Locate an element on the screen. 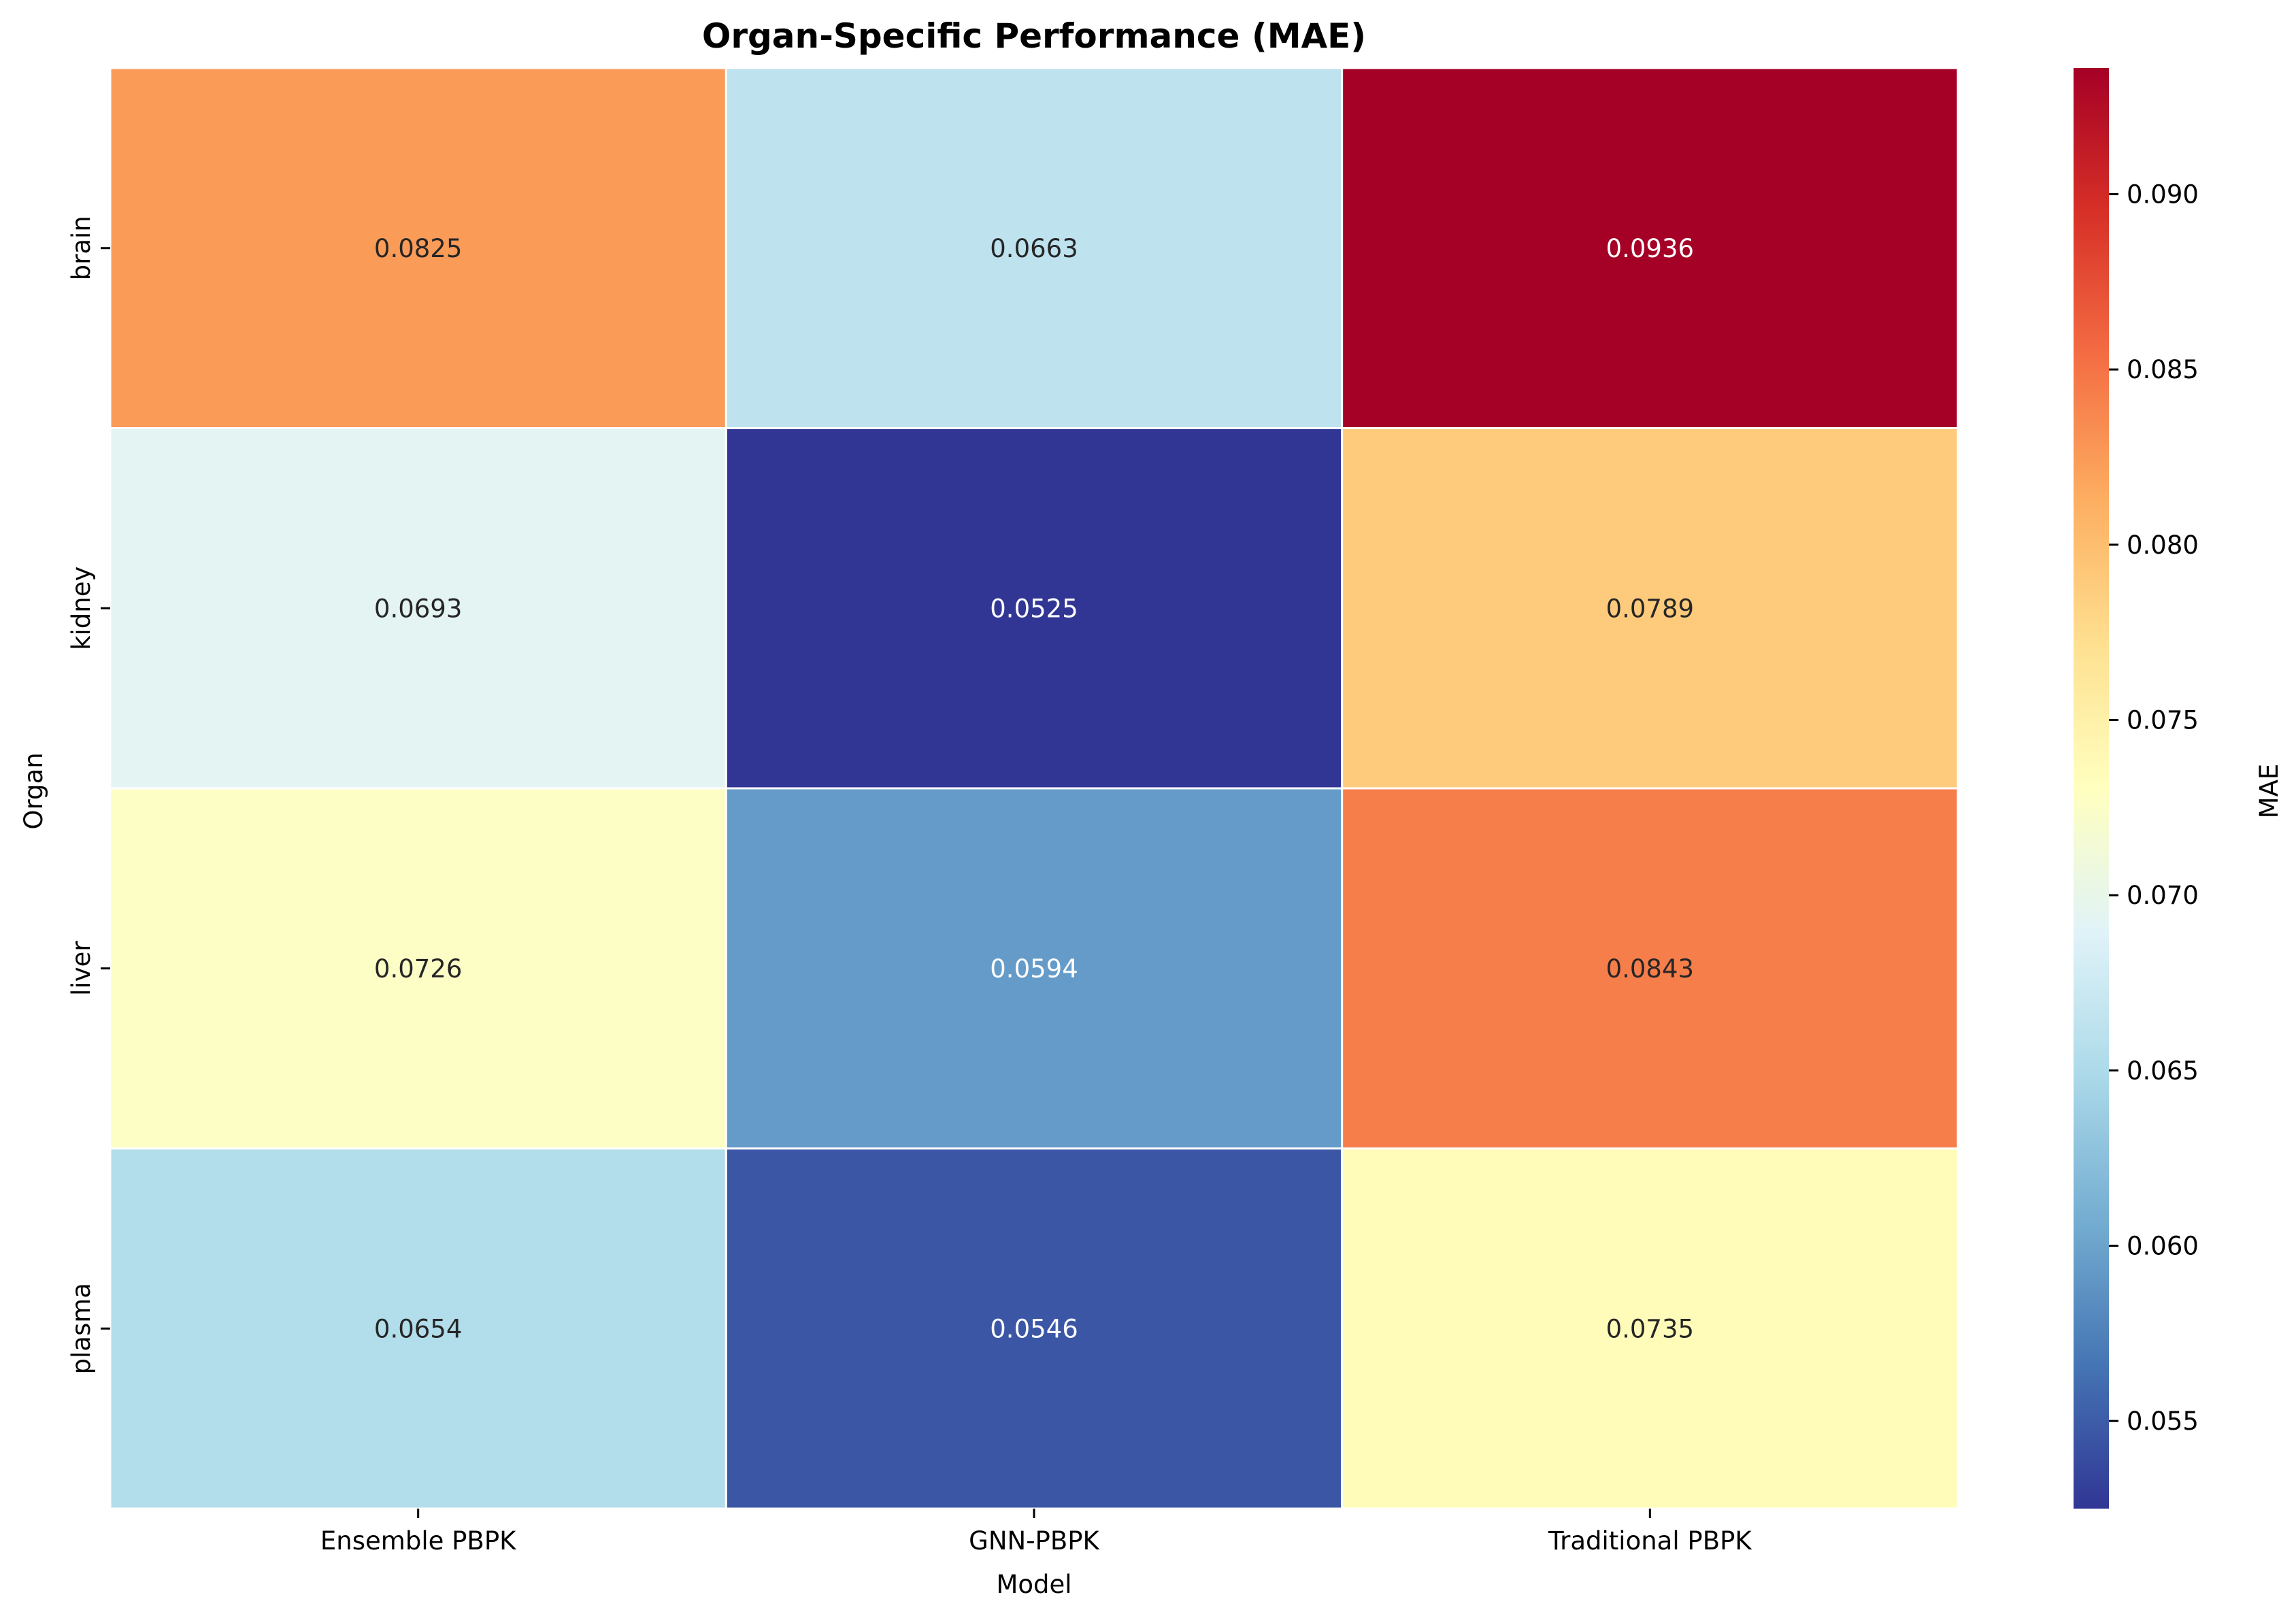 This screenshot has width=2296, height=1612. y-axis-label: Organ is located at coordinates (33, 790).